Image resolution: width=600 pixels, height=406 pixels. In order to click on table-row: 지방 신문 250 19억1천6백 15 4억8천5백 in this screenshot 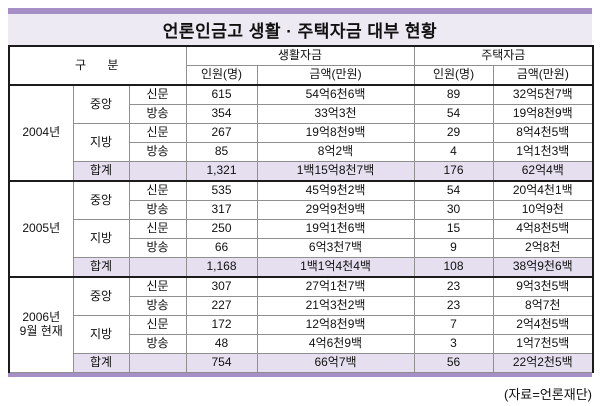, I will do `click(301, 238)`.